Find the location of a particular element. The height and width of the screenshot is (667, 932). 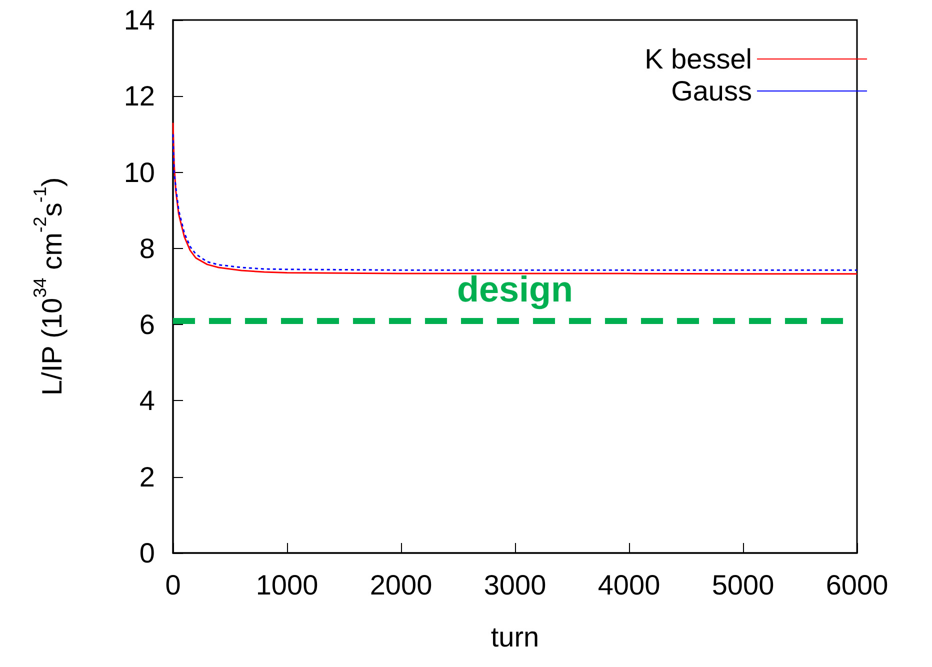

x-tick-label: 1000 is located at coordinates (287, 585).